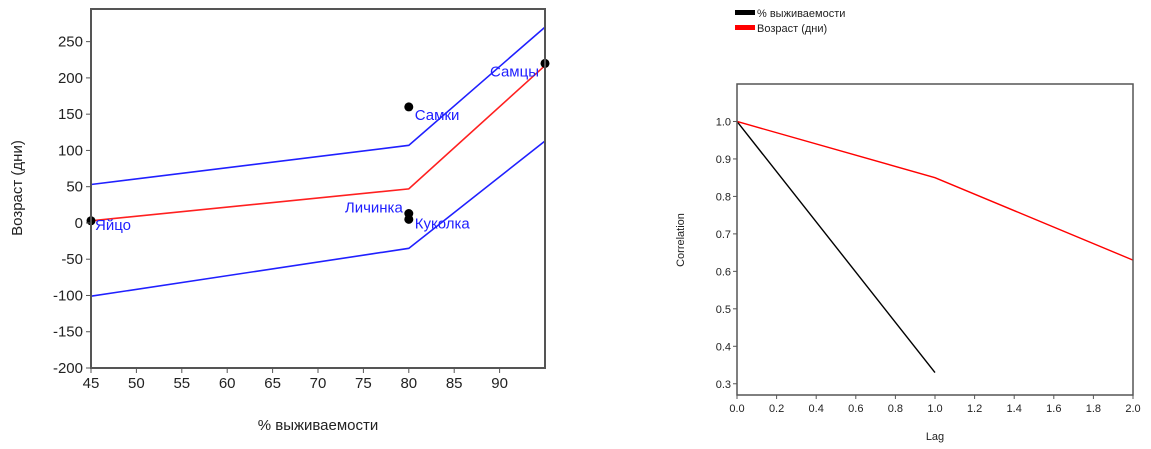 Image resolution: width=1151 pixels, height=449 pixels. I want to click on y-axis-label: Возраст (дни), so click(17, 188).